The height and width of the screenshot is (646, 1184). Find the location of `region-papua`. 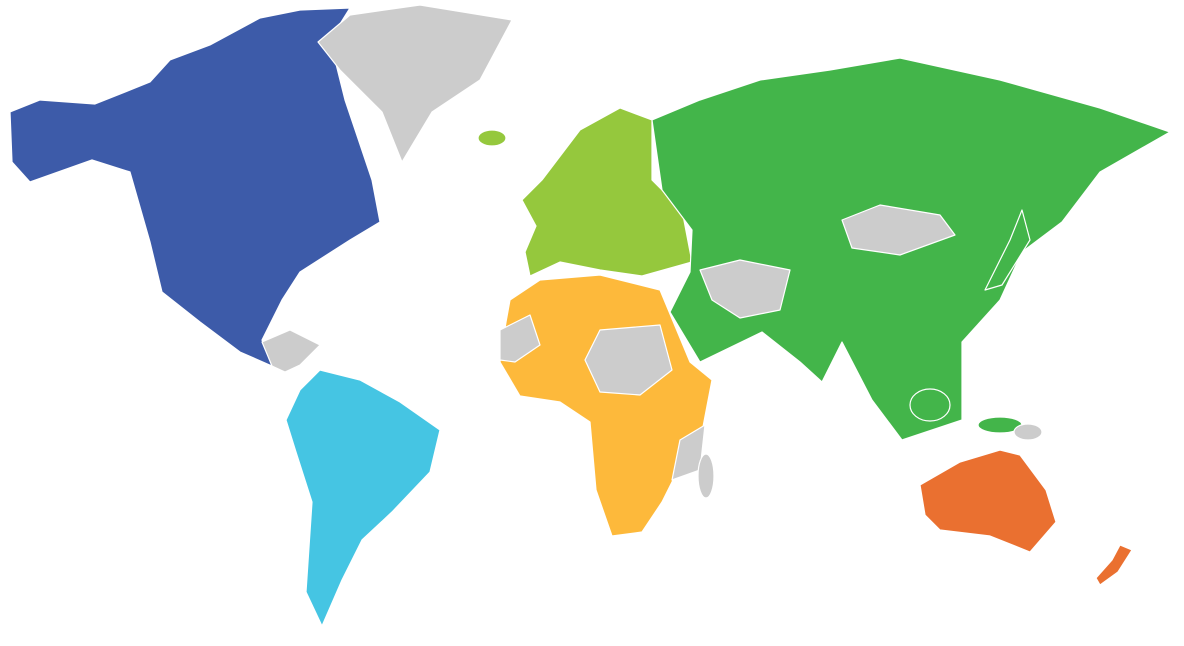

region-papua is located at coordinates (1028, 432).